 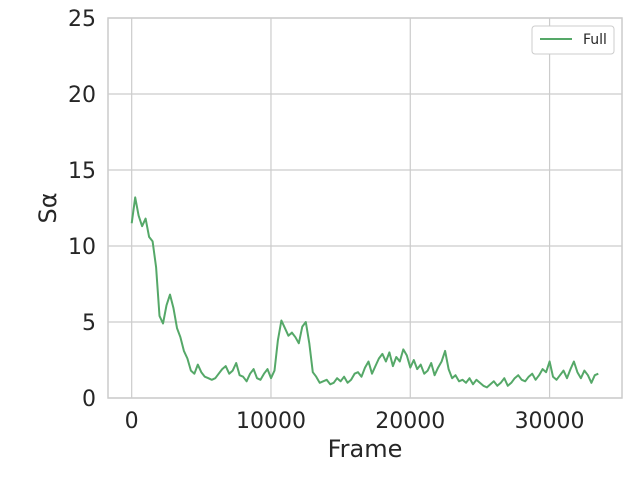 What do you see at coordinates (89, 323) in the screenshot?
I see `y-tick-label: 5` at bounding box center [89, 323].